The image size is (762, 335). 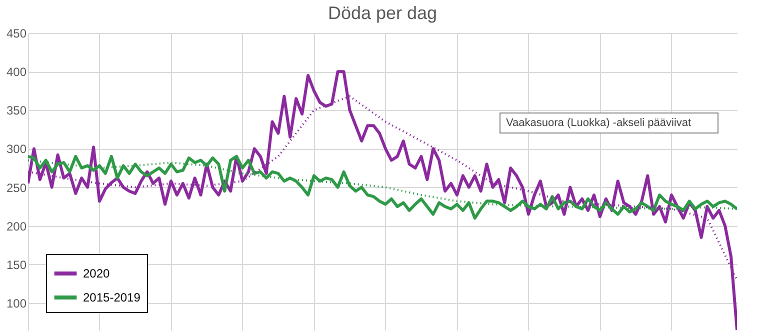 What do you see at coordinates (16, 265) in the screenshot?
I see `y-tick-label: 150` at bounding box center [16, 265].